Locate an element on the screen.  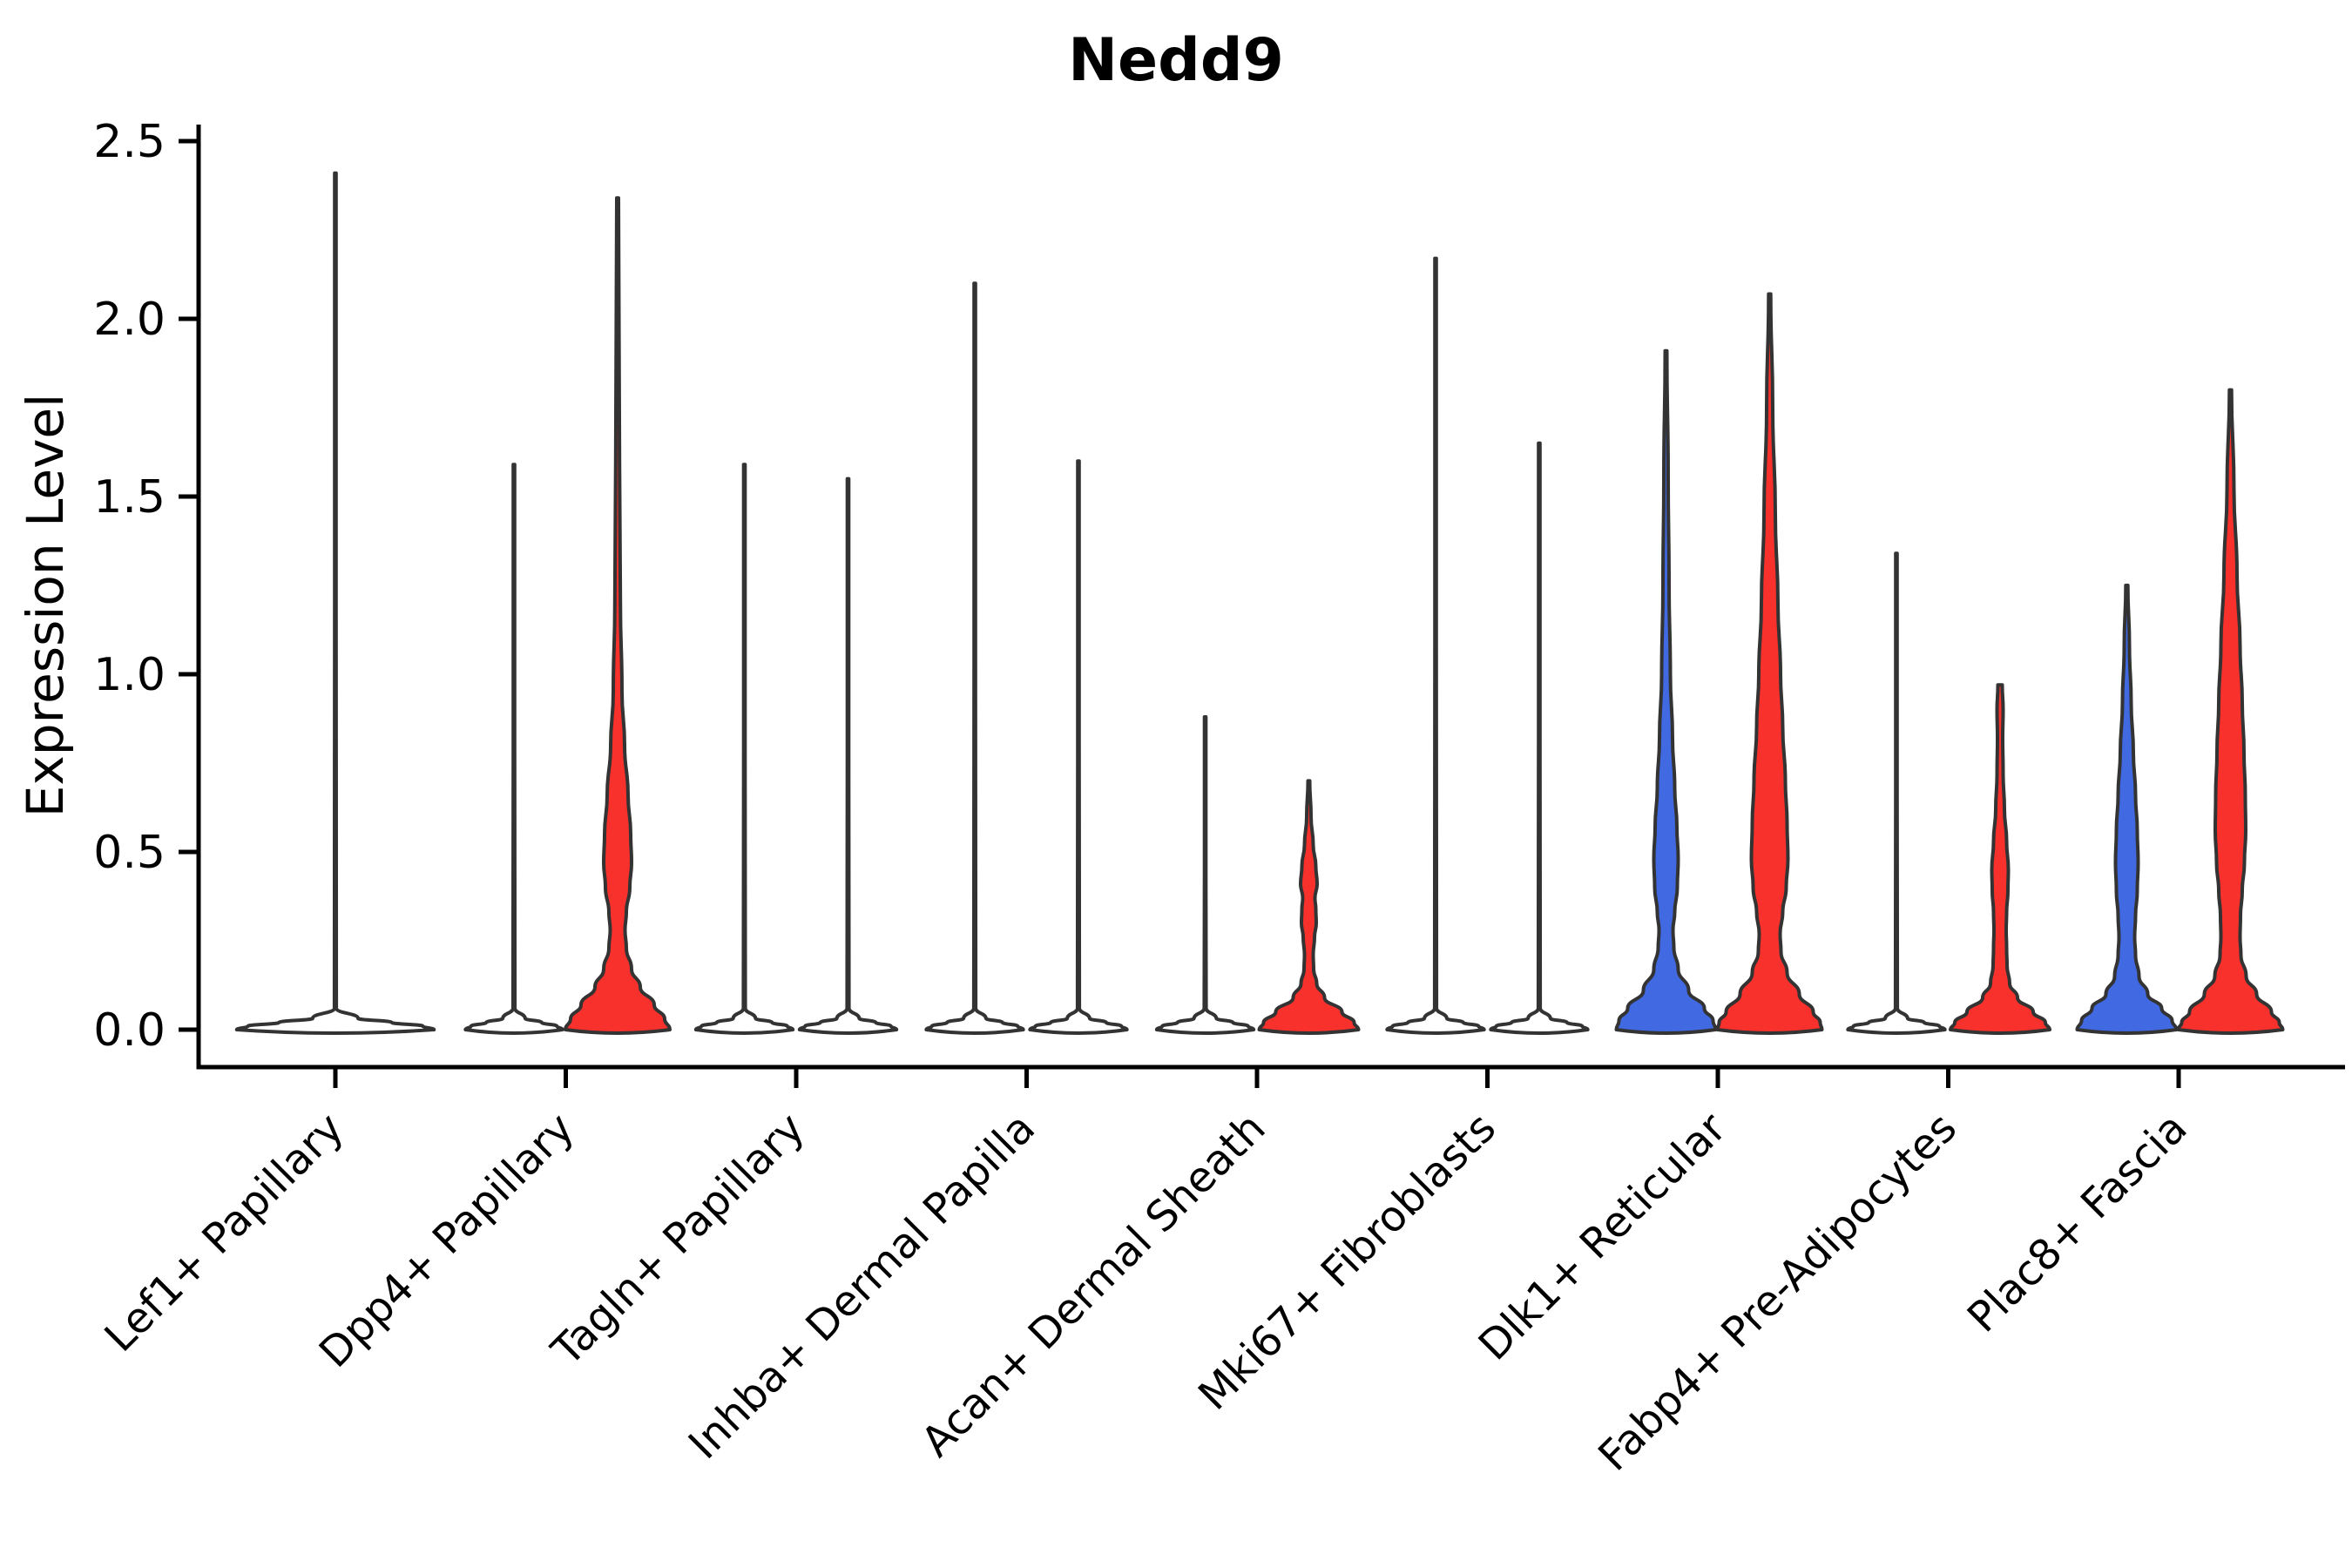
y-tick-label: 2.0 is located at coordinates (129, 320).